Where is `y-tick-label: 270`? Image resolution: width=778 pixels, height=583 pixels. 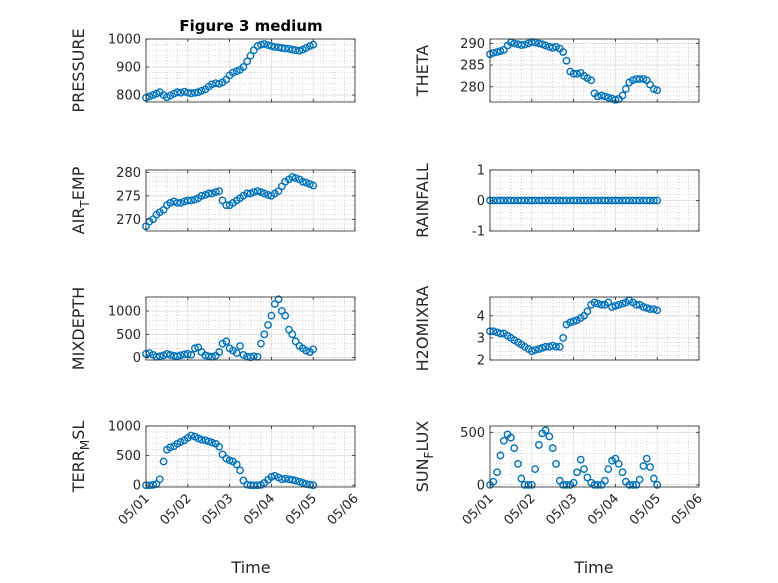 y-tick-label: 270 is located at coordinates (128, 220).